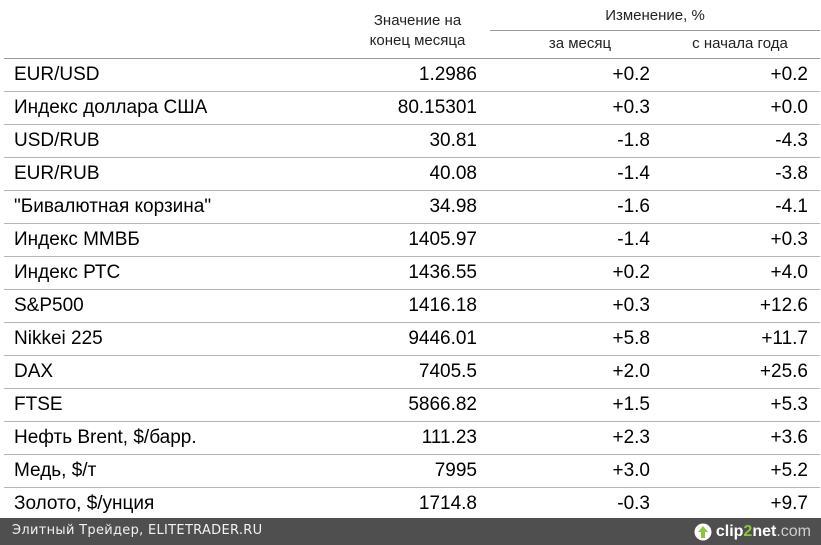 Image resolution: width=821 pixels, height=545 pixels. What do you see at coordinates (412, 174) in the screenshot?
I see `table-row: EUR/RUB 40.08 -1.4 -3.8` at bounding box center [412, 174].